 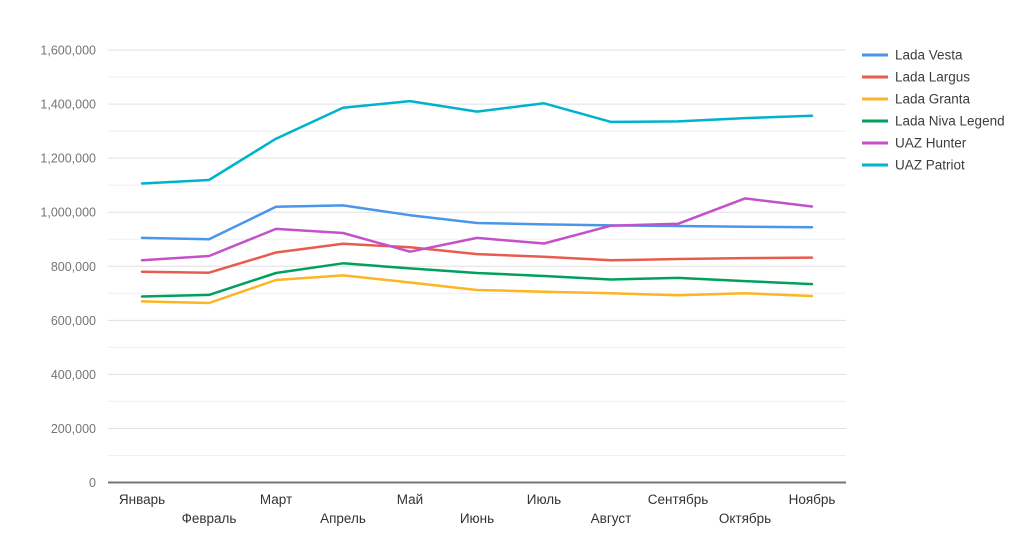 I want to click on x-axis-label: Ноябрь, so click(x=812, y=499).